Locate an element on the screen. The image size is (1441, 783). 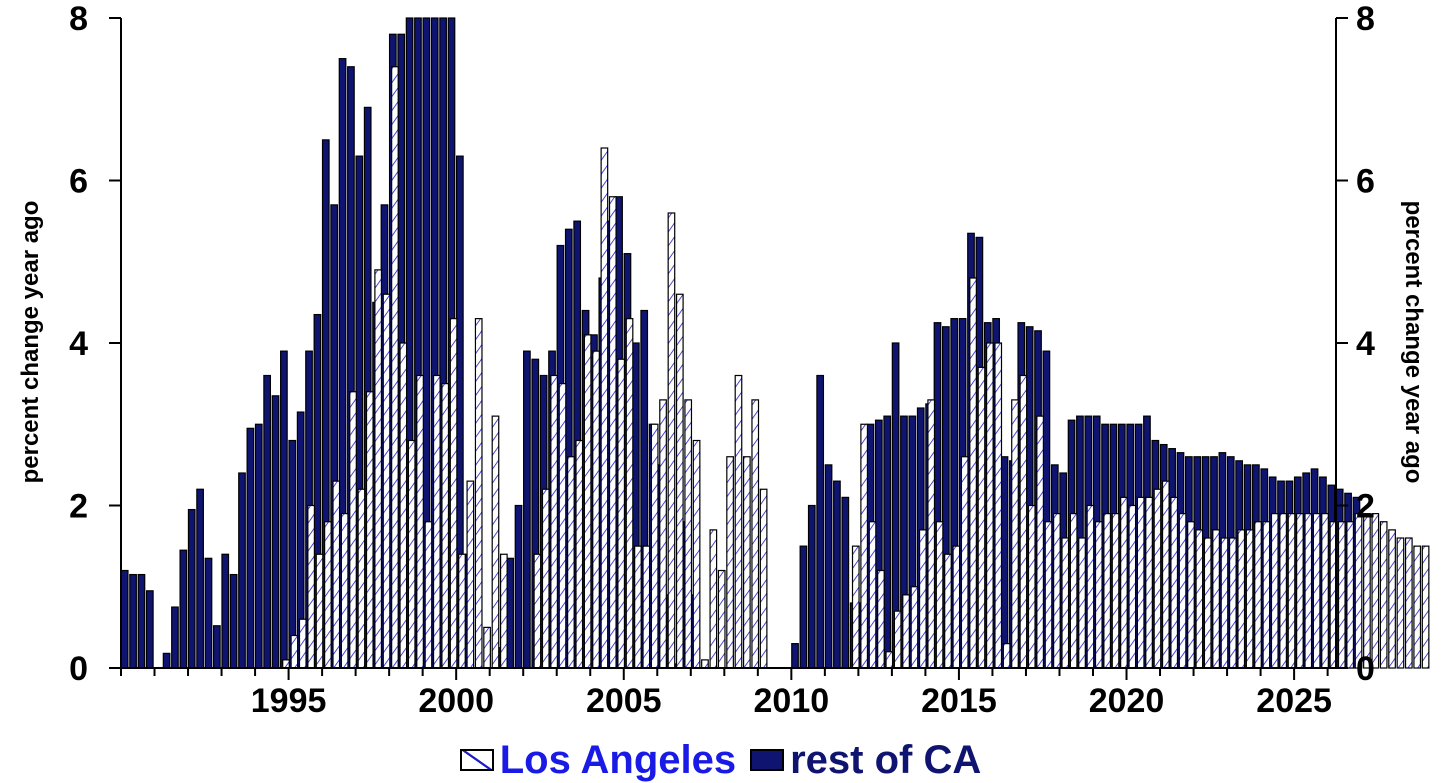
x-tick-label: 1995 is located at coordinates (289, 701).